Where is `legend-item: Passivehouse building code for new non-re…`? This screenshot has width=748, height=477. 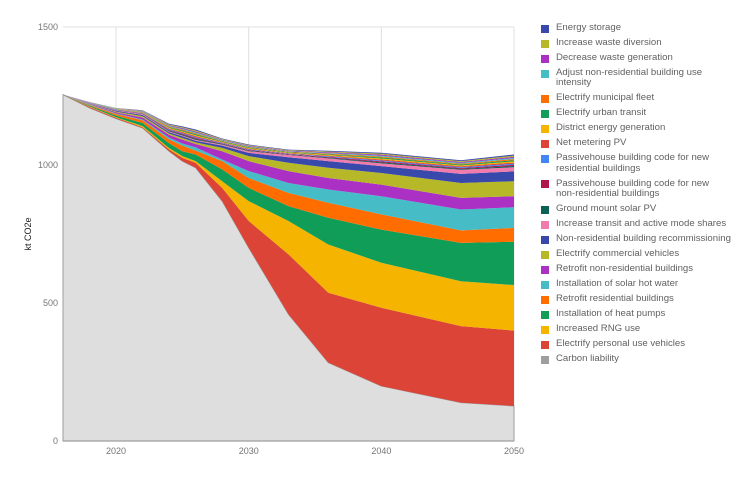 legend-item: Passivehouse building code for new non-re… is located at coordinates (641, 188).